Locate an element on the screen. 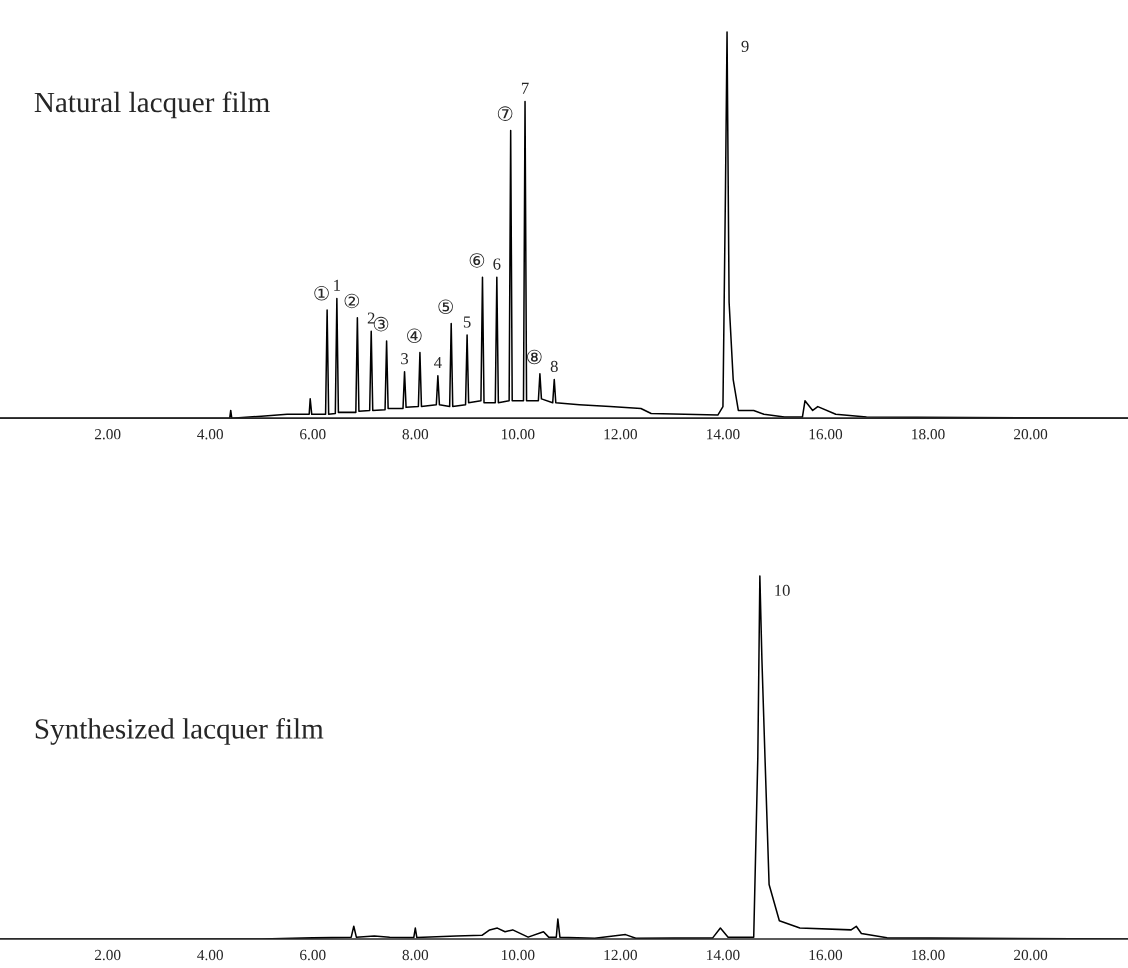 Image resolution: width=1128 pixels, height=968 pixels. annotation: ② is located at coordinates (352, 301).